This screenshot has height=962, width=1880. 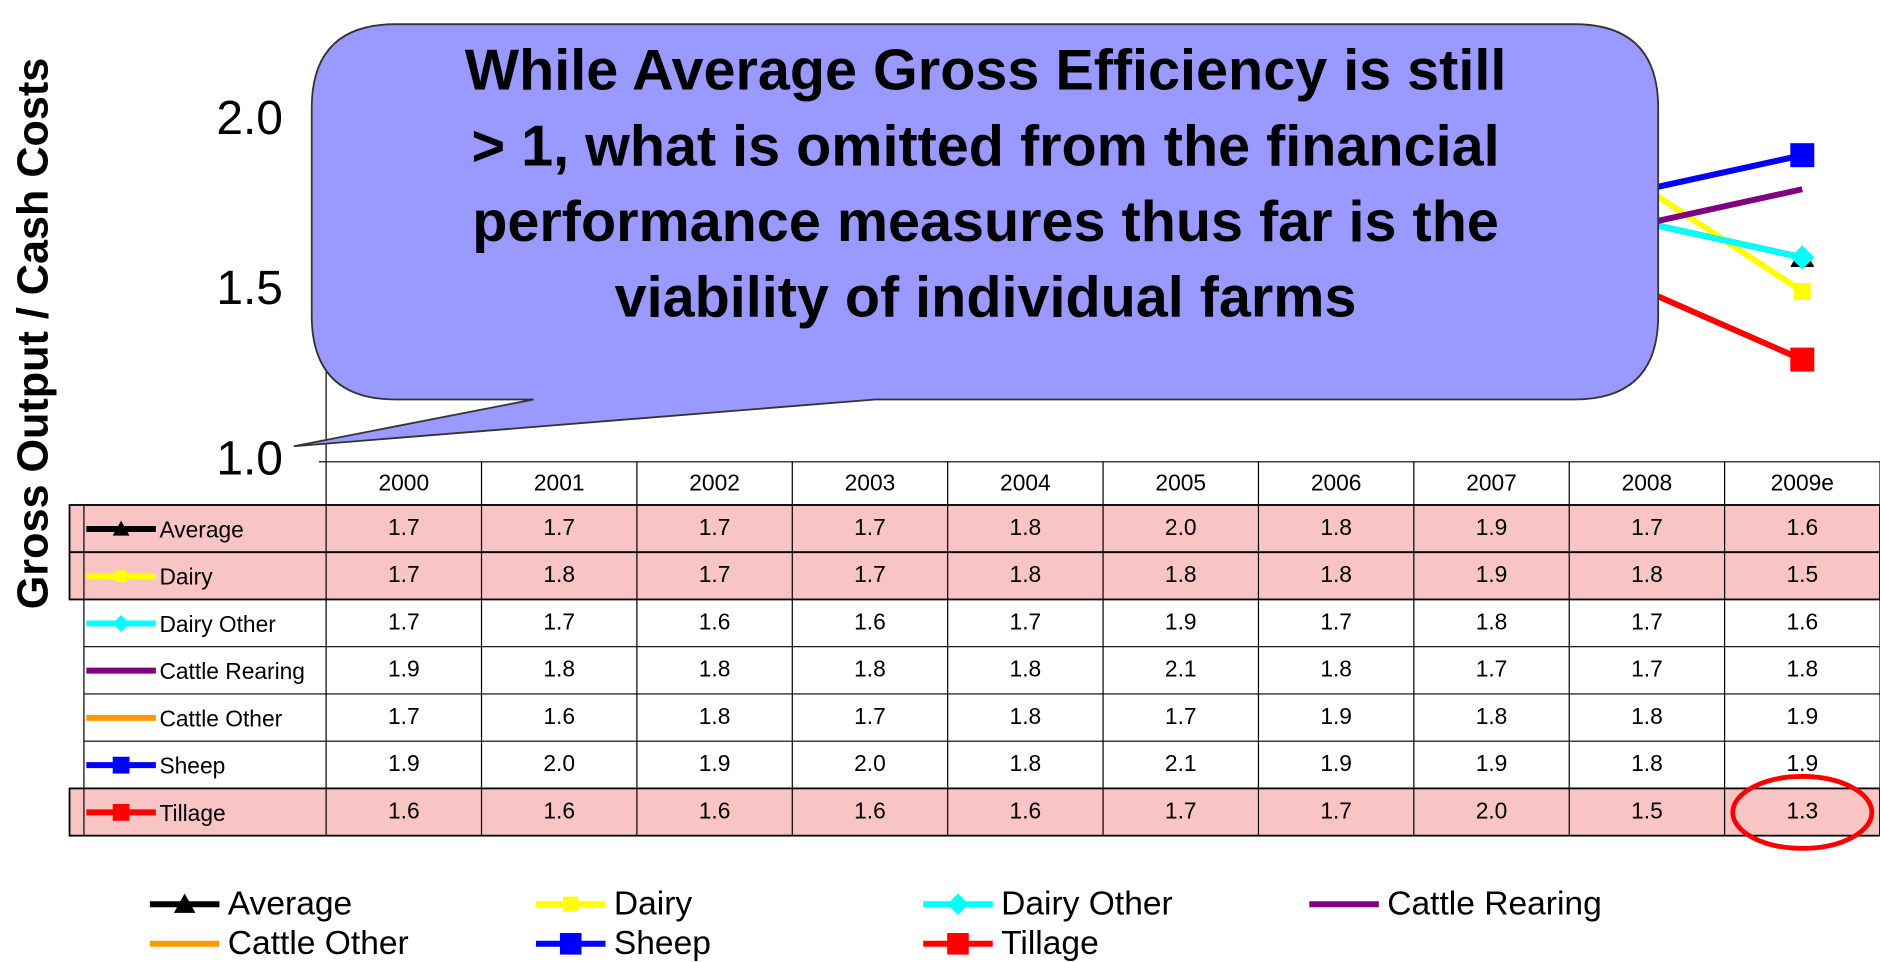 What do you see at coordinates (249, 118) in the screenshot?
I see `y-tick-label: 2.0` at bounding box center [249, 118].